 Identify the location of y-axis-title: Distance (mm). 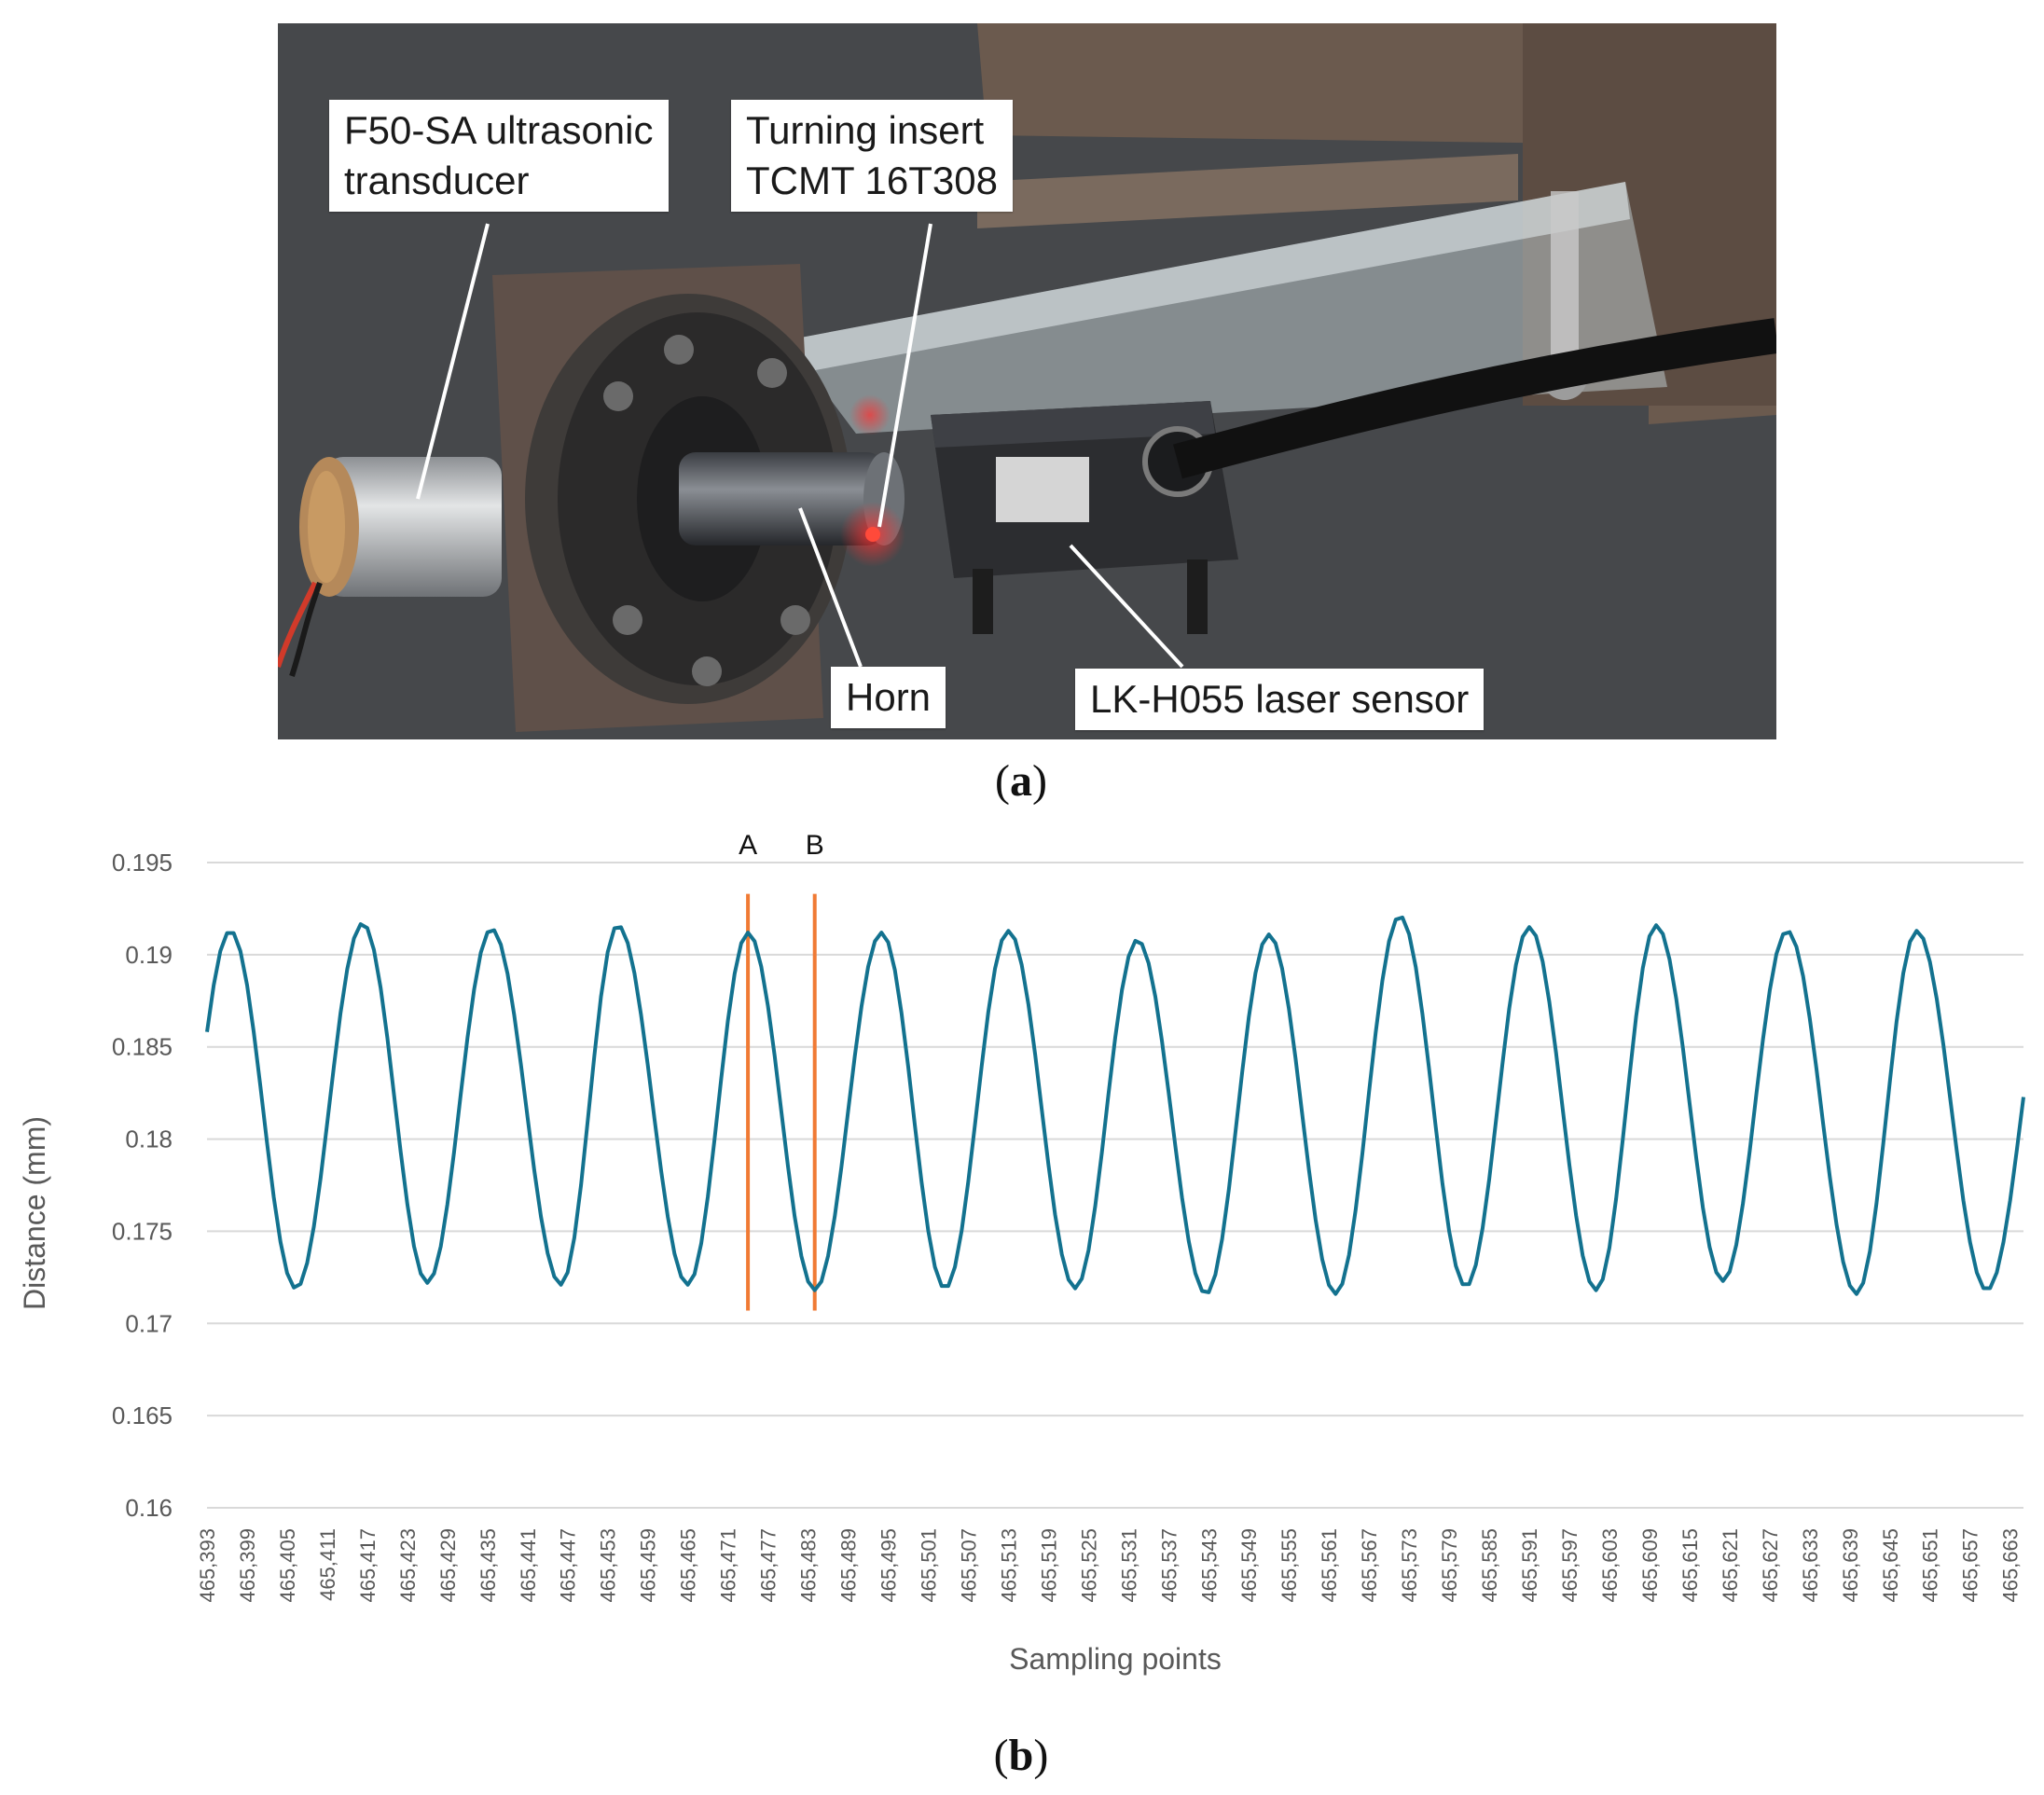
(34, 1213).